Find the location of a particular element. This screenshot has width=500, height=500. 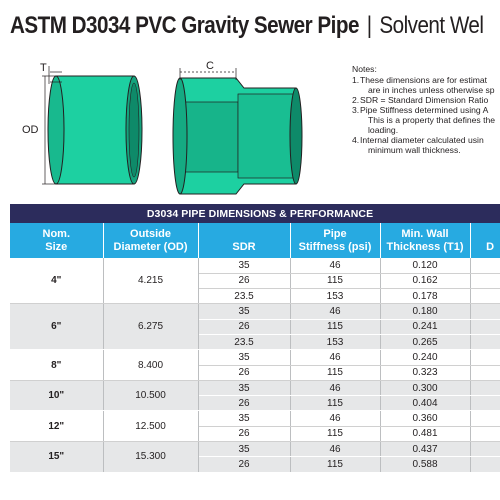

column-header-line: SDR is located at coordinates (244, 246).